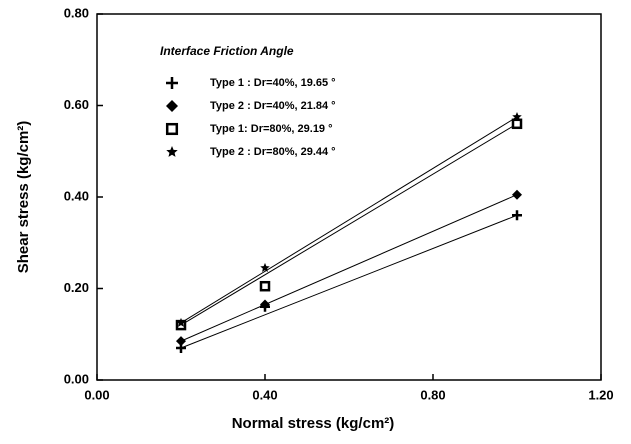 This screenshot has width=631, height=444. What do you see at coordinates (273, 152) in the screenshot?
I see `legend-label: Type 2 : Dr=80%, 29.44 °` at bounding box center [273, 152].